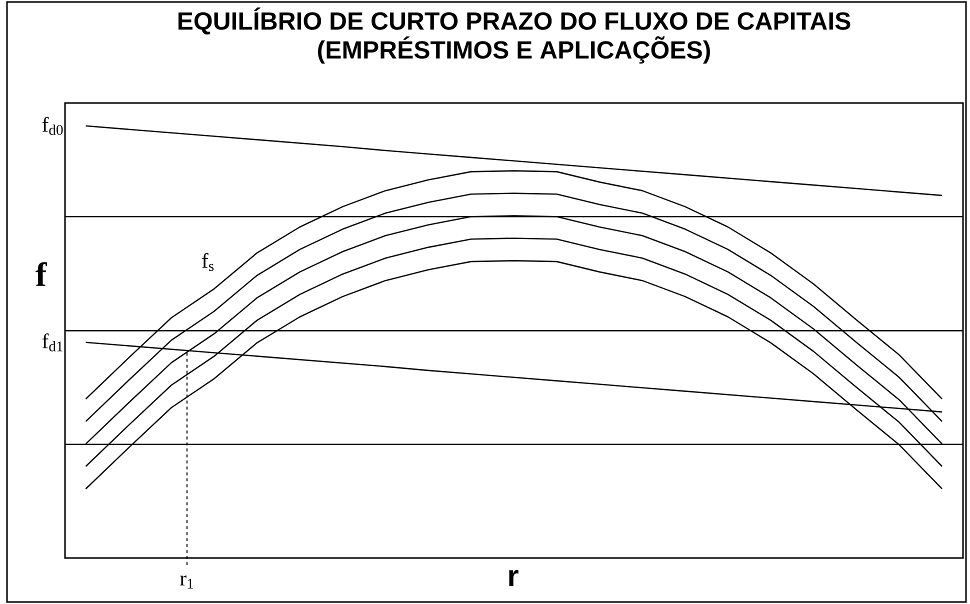 The width and height of the screenshot is (970, 604). Describe the element at coordinates (41, 274) in the screenshot. I see `y-axis-title: f` at that location.